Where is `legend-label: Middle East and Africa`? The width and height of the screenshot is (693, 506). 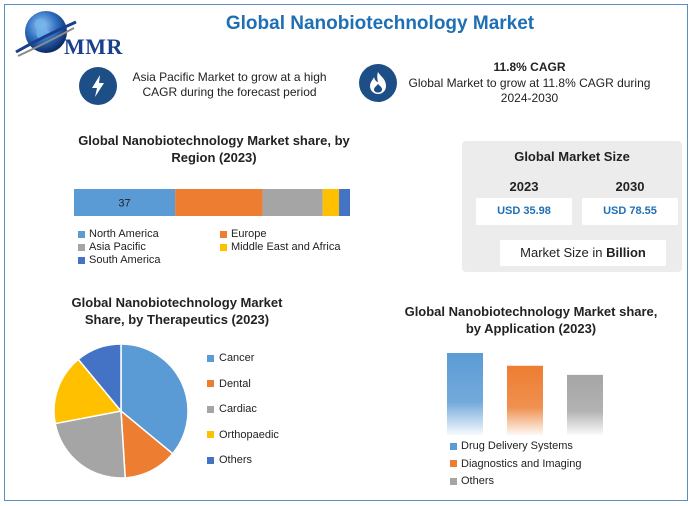
legend-label: Middle East and Africa is located at coordinates (286, 247).